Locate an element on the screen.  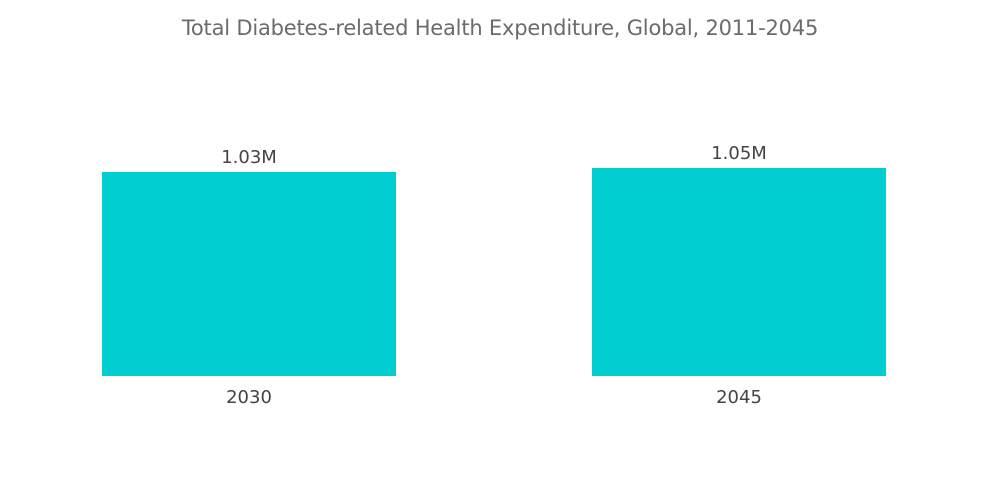
x-tick-label-2045: 2045 is located at coordinates (739, 397).